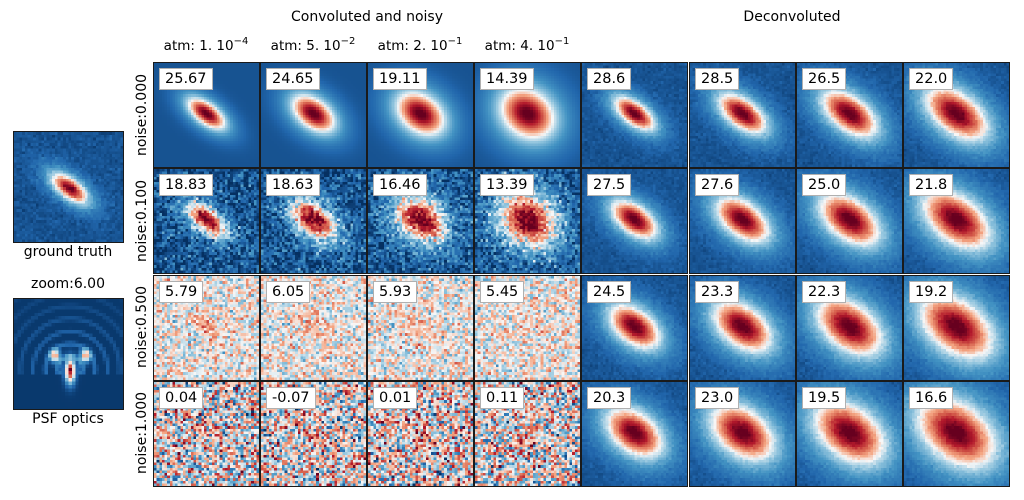 This screenshot has height=500, width=1024. What do you see at coordinates (634, 434) in the screenshot?
I see `deconvoluted-panel: 20.3` at bounding box center [634, 434].